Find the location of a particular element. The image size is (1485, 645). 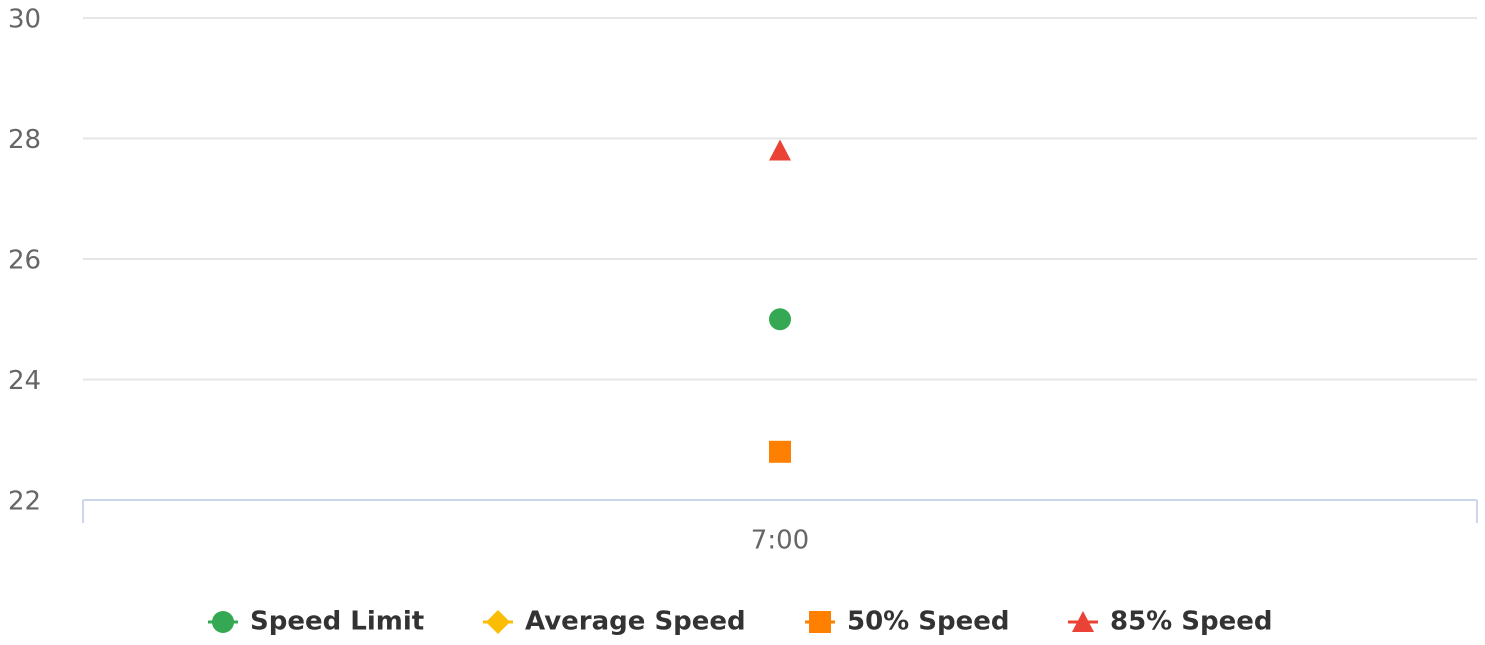

x-tick-label: 7:00 is located at coordinates (780, 541).